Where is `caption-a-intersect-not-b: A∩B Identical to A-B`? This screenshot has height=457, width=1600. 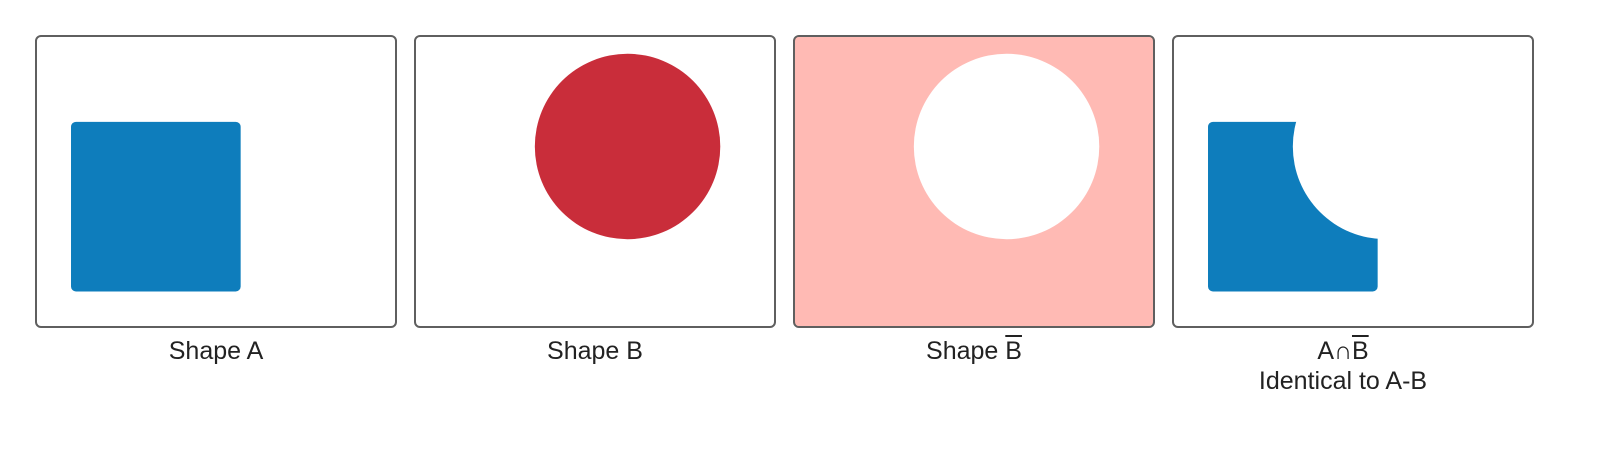 caption-a-intersect-not-b: A∩B Identical to A-B is located at coordinates (1343, 366).